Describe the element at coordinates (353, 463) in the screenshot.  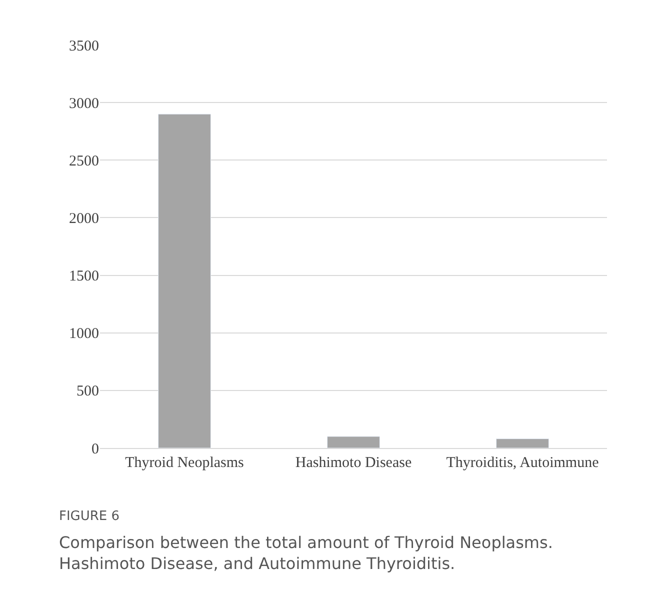
I see `x-tick-label: Hashimoto Disease` at that location.